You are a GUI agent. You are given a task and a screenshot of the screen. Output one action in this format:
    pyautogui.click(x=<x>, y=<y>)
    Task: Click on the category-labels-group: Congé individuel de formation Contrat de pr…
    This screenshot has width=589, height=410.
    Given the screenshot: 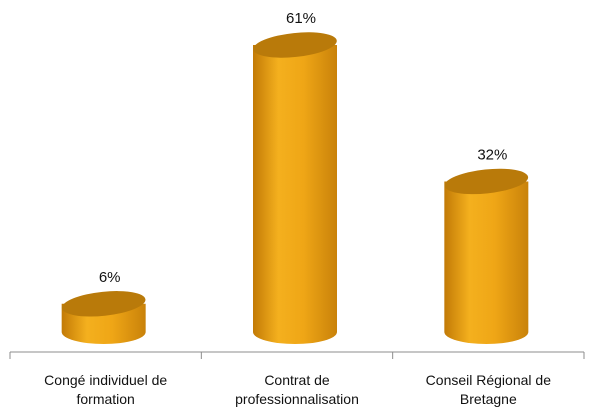 What is the action you would take?
    pyautogui.click(x=297, y=389)
    